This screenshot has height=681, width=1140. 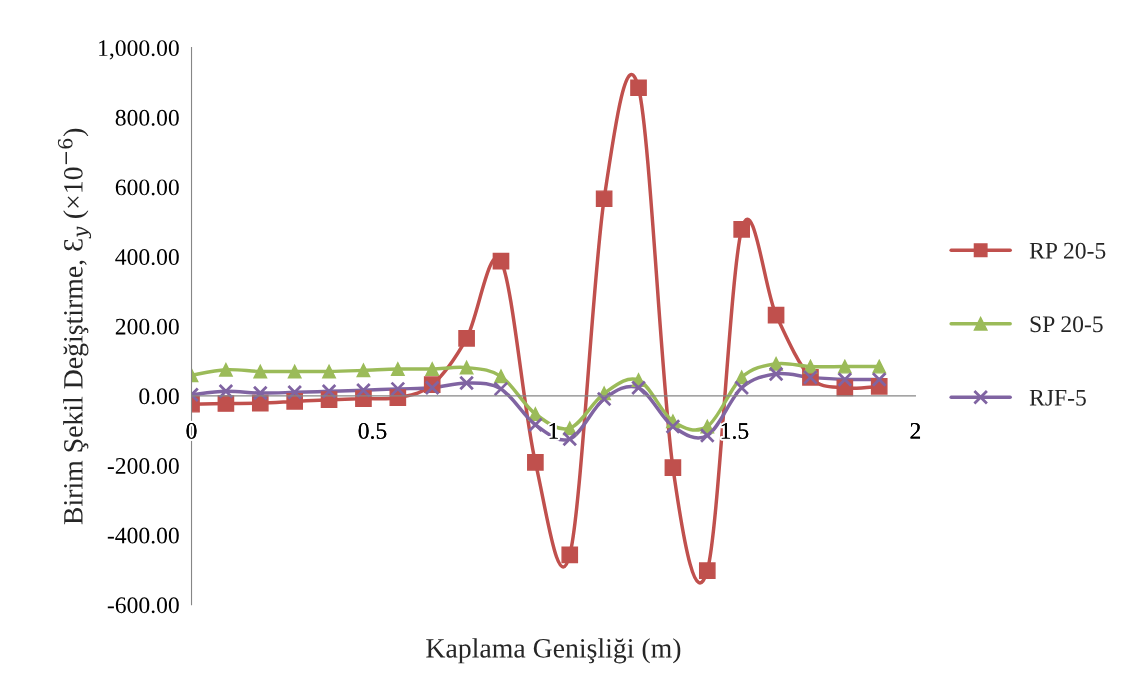 I want to click on x-axis-title: Kaplama Genişliği (m), so click(x=553, y=651).